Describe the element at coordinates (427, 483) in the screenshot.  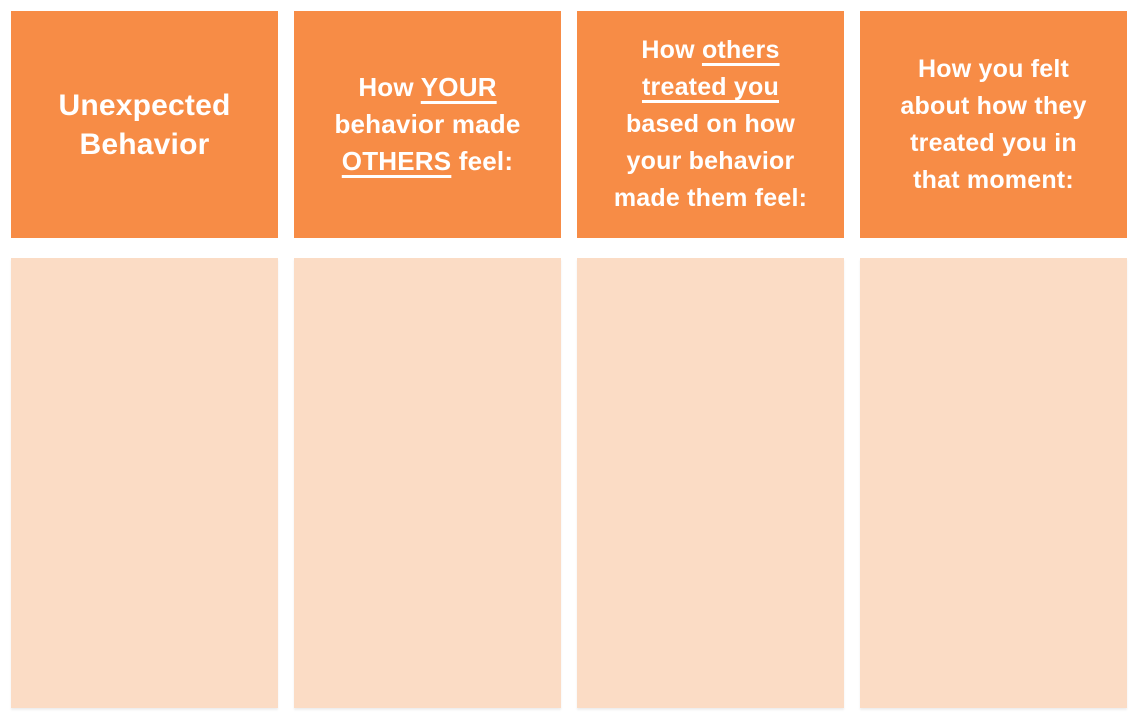
I see `answer-cell-your-behavior-made-others-feel` at that location.